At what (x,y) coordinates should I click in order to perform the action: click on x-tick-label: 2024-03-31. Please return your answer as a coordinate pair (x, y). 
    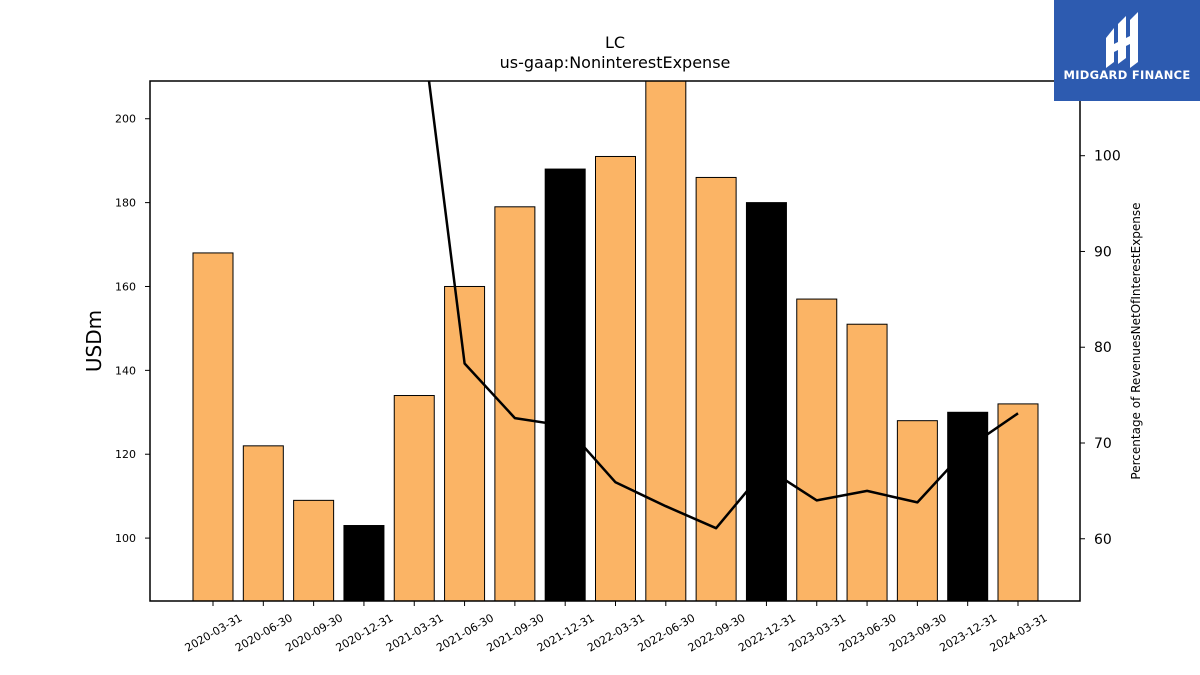
    Looking at the image, I should click on (1019, 632).